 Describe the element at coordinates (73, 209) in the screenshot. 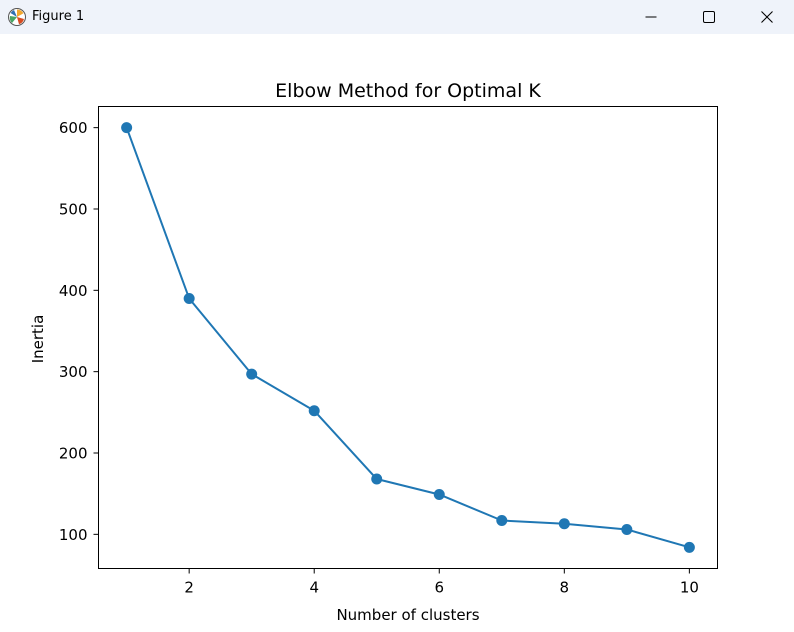

I see `y-tick-label: 500` at that location.